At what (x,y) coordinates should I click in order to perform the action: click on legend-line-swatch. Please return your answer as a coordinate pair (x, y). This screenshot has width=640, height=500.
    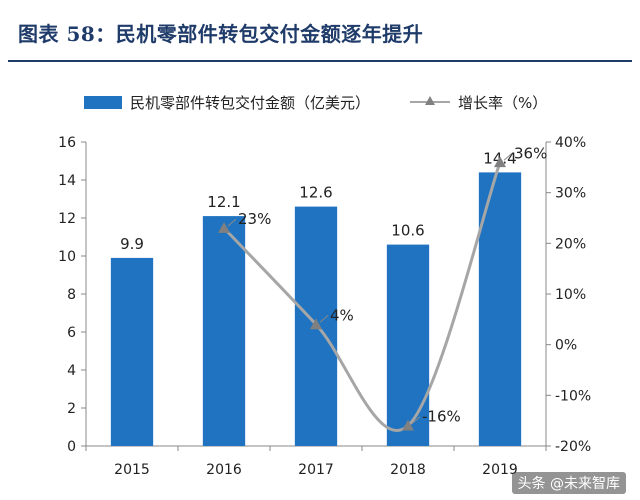
    Looking at the image, I should click on (430, 102).